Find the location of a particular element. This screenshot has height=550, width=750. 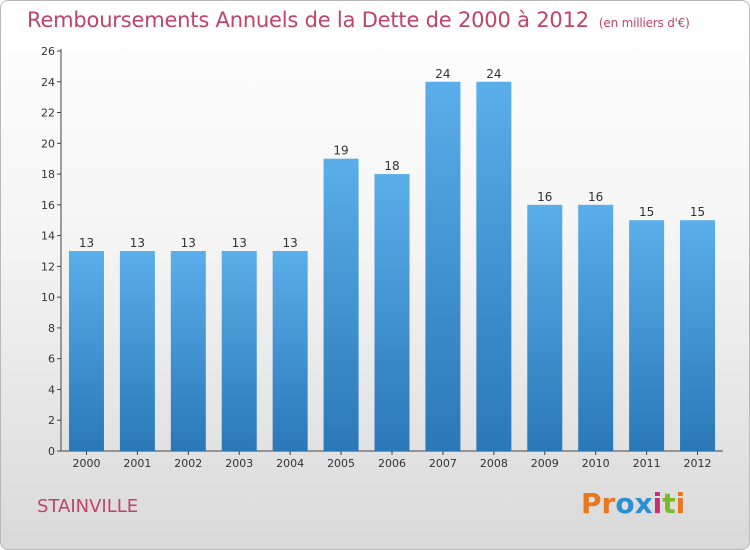

y-tick-label: 8 is located at coordinates (51, 328).